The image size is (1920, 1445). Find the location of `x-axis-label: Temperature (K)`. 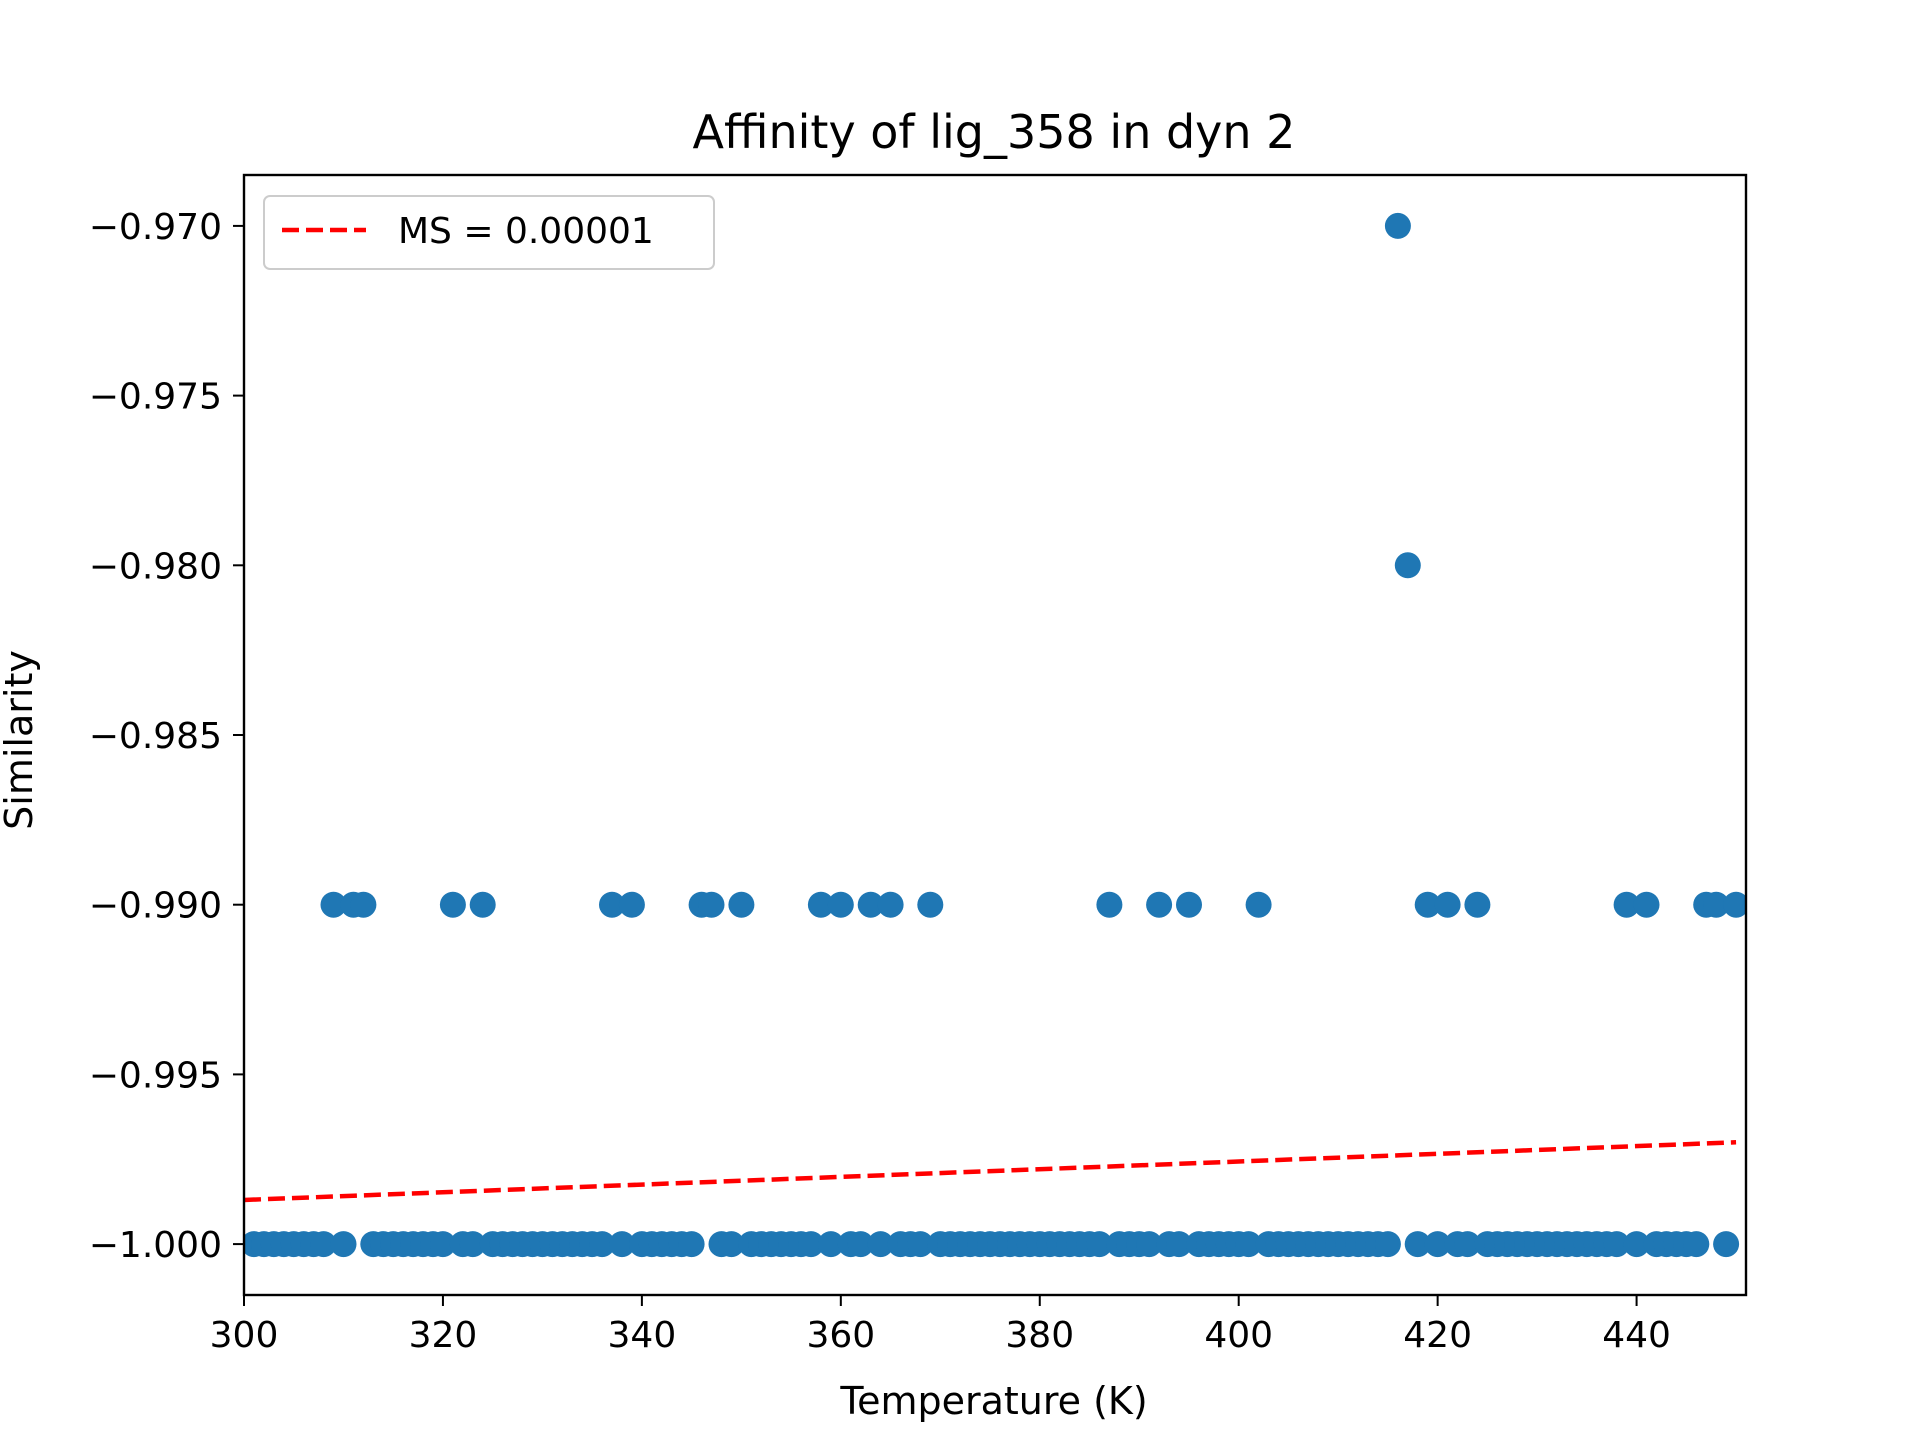

x-axis-label: Temperature (K) is located at coordinates (993, 1401).